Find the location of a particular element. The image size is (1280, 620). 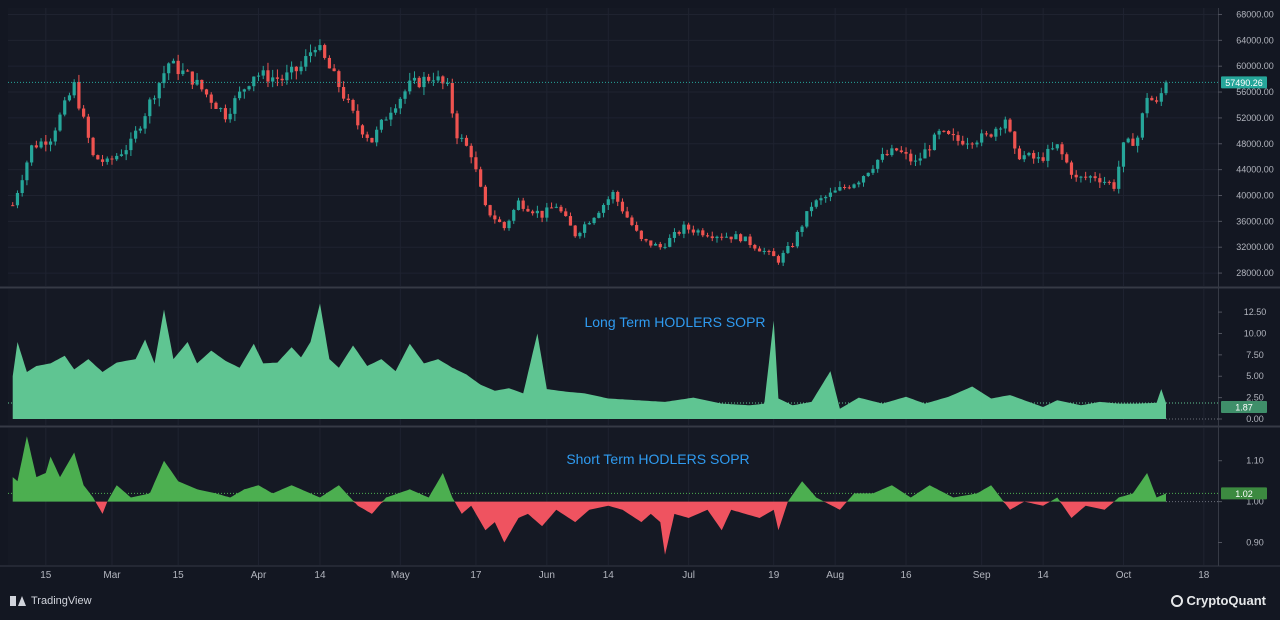

last-price-tag: 57490.26 is located at coordinates (1244, 83).